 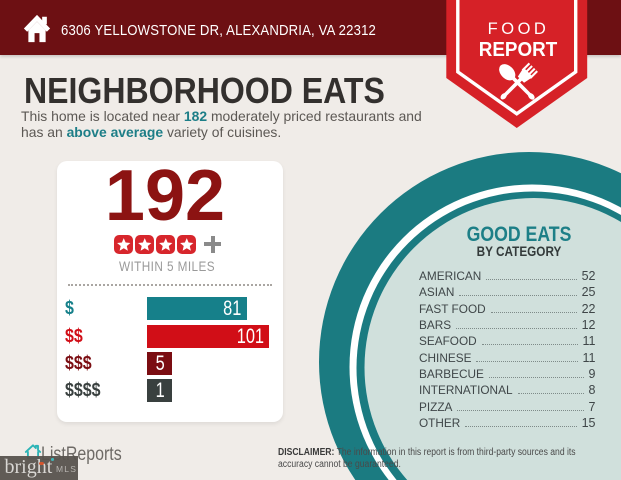 What do you see at coordinates (519, 29) in the screenshot?
I see `svg-text: FOOD` at bounding box center [519, 29].